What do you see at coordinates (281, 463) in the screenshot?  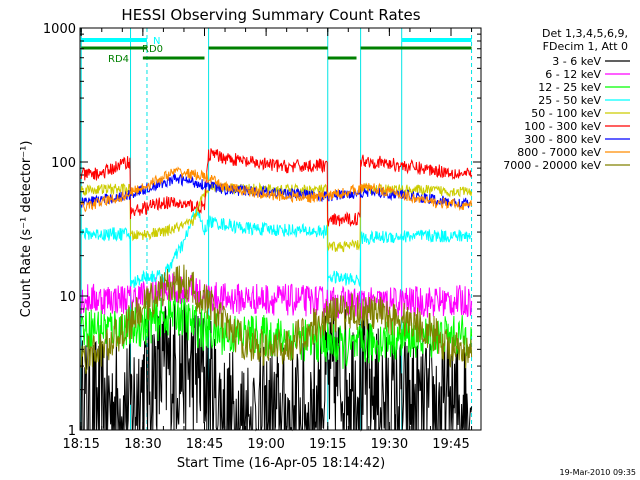 I see `x-axis-label: Start Time (16-Apr-05 18:14:42)` at bounding box center [281, 463].